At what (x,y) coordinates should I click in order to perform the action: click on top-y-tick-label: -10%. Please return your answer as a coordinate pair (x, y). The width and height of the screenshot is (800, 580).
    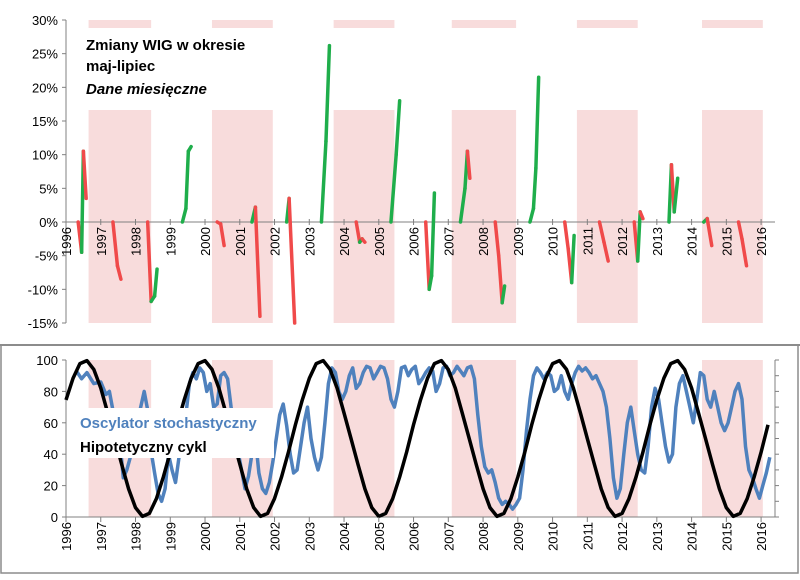
    Looking at the image, I should click on (43, 289).